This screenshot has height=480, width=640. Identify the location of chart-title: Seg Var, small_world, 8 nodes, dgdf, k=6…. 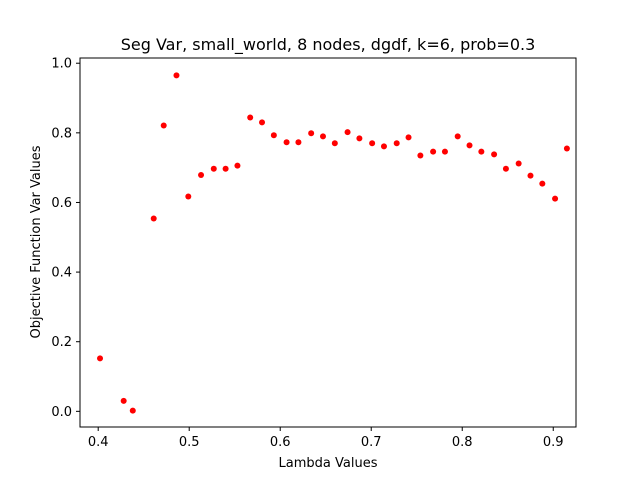
(328, 45).